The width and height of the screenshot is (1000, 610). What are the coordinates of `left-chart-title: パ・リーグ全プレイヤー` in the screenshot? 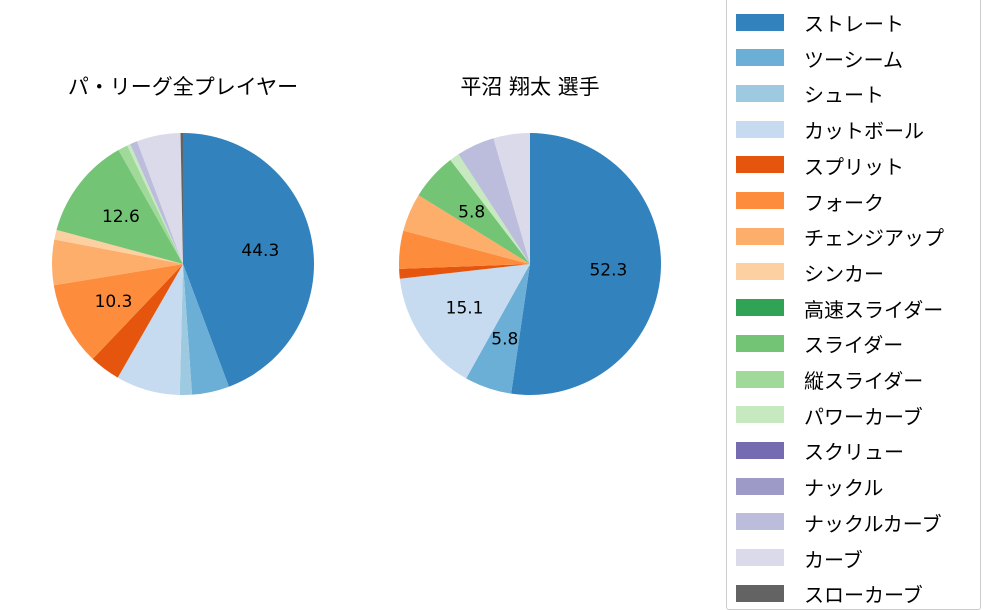 It's located at (183, 87).